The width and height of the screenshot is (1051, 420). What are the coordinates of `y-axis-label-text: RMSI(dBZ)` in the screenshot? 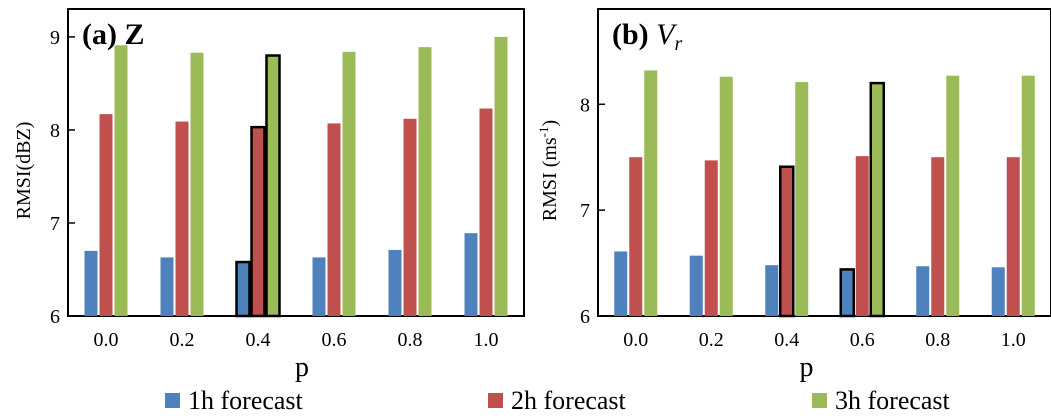 It's located at (24, 171).